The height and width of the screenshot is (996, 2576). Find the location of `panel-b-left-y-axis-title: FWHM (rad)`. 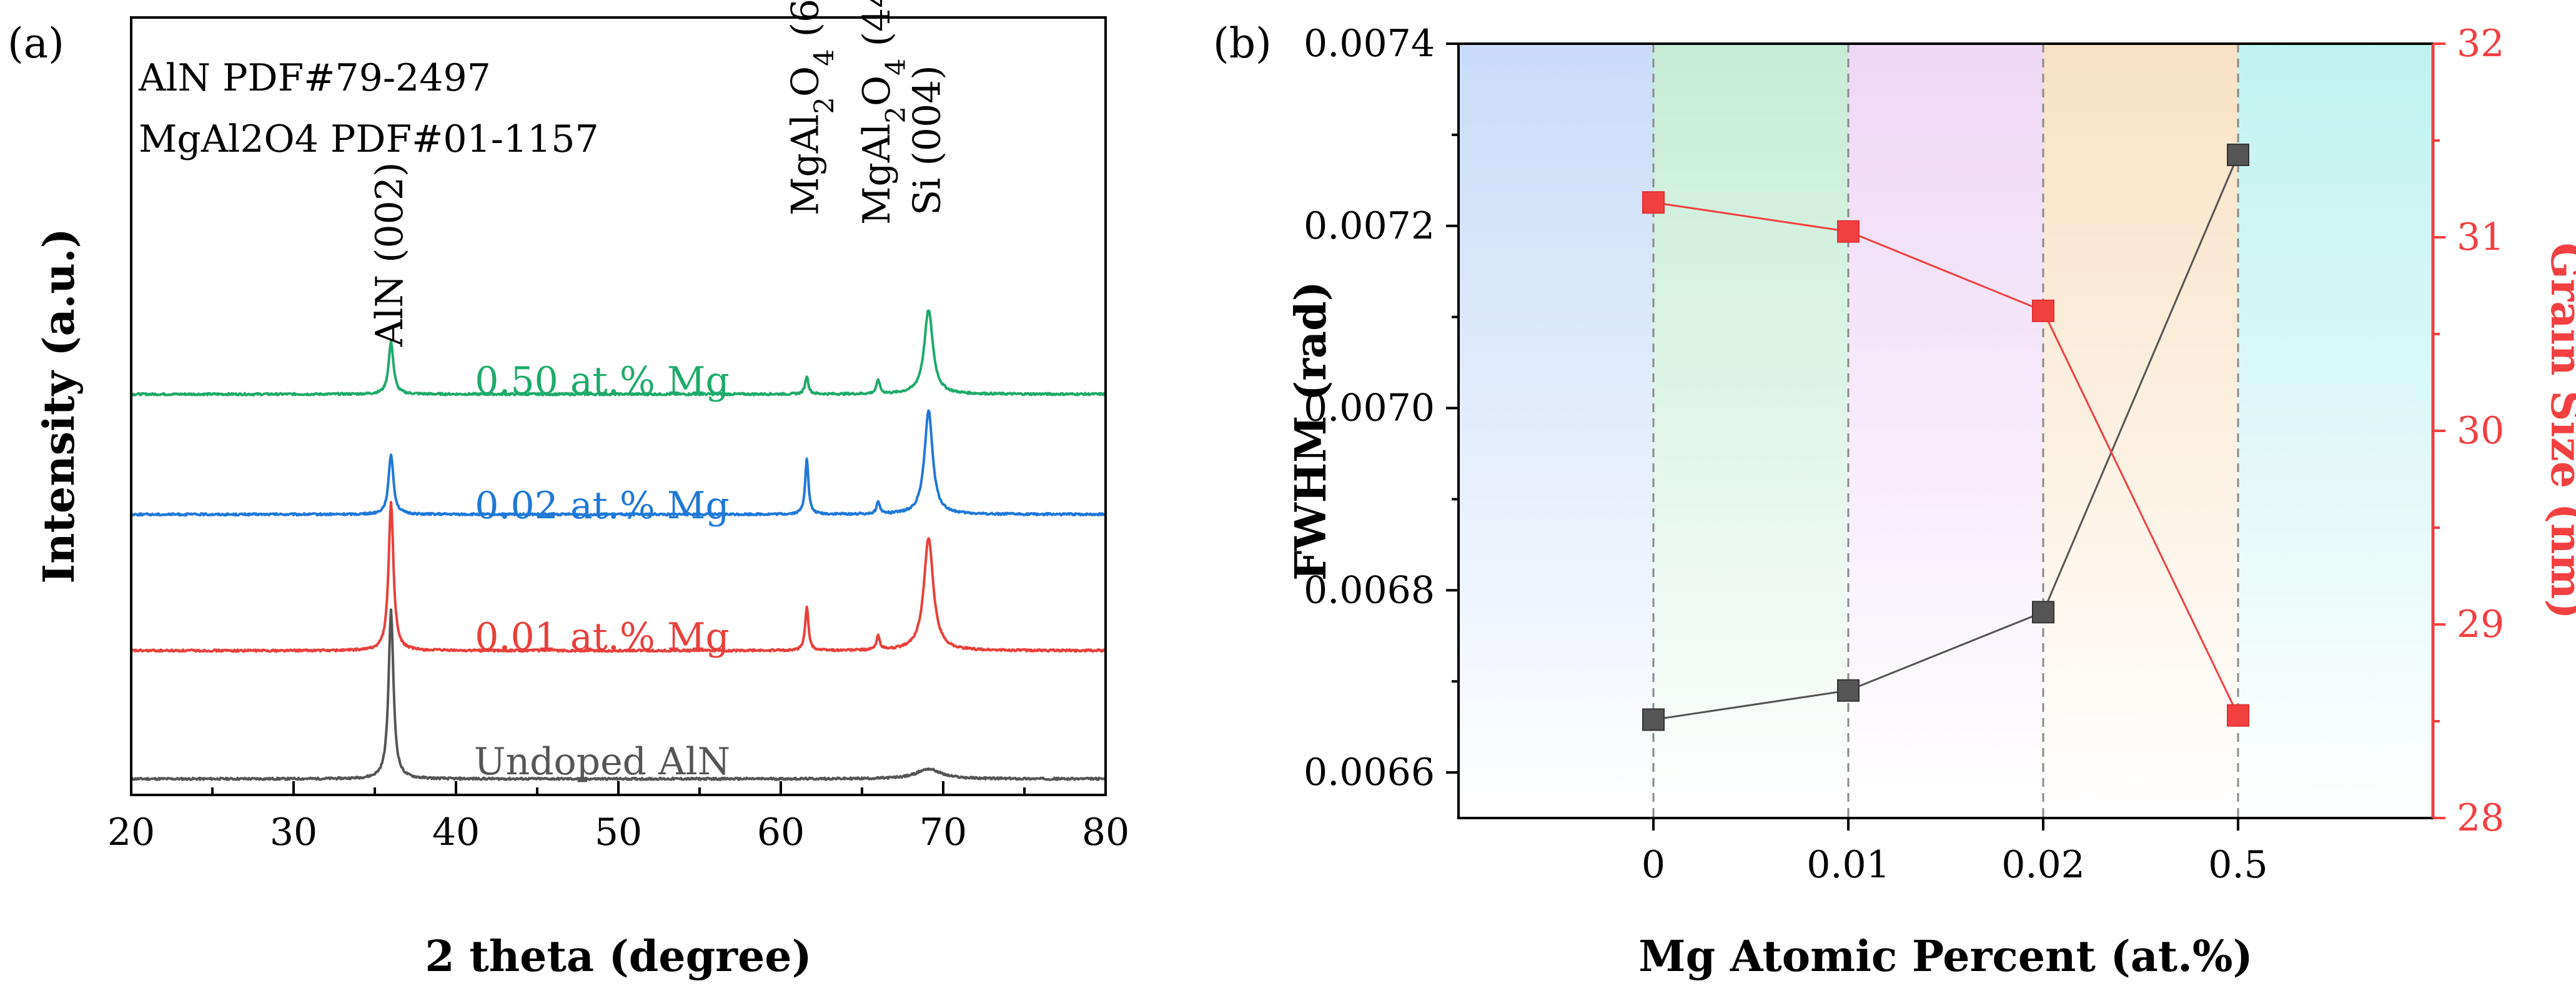

panel-b-left-y-axis-title: FWHM (rad) is located at coordinates (1311, 431).